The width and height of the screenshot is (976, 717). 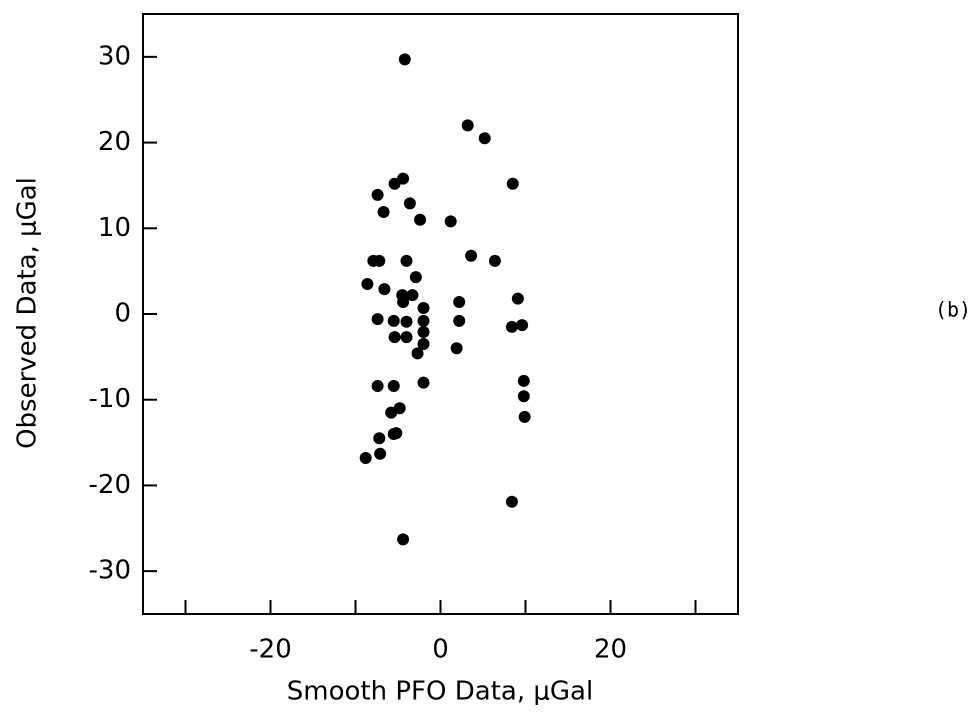 I want to click on y-tick-label: 30, so click(x=114, y=56).